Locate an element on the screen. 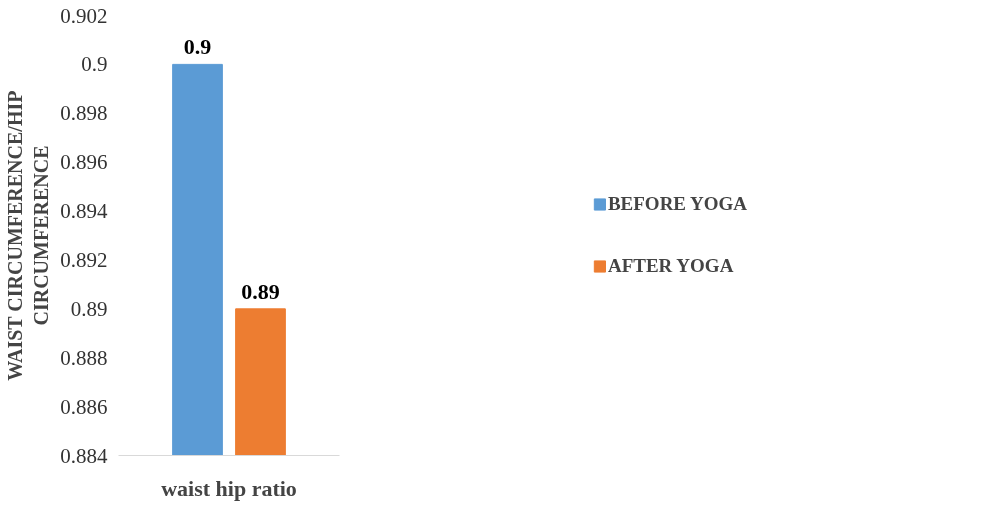 This screenshot has height=507, width=1005. y-tick-label: 0.902 is located at coordinates (84, 15).